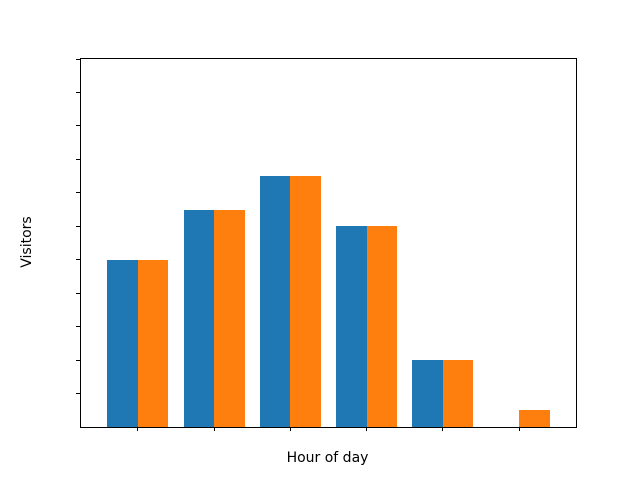 The image size is (640, 480). Describe the element at coordinates (27, 242) in the screenshot. I see `y-axis-label: Visitors` at that location.